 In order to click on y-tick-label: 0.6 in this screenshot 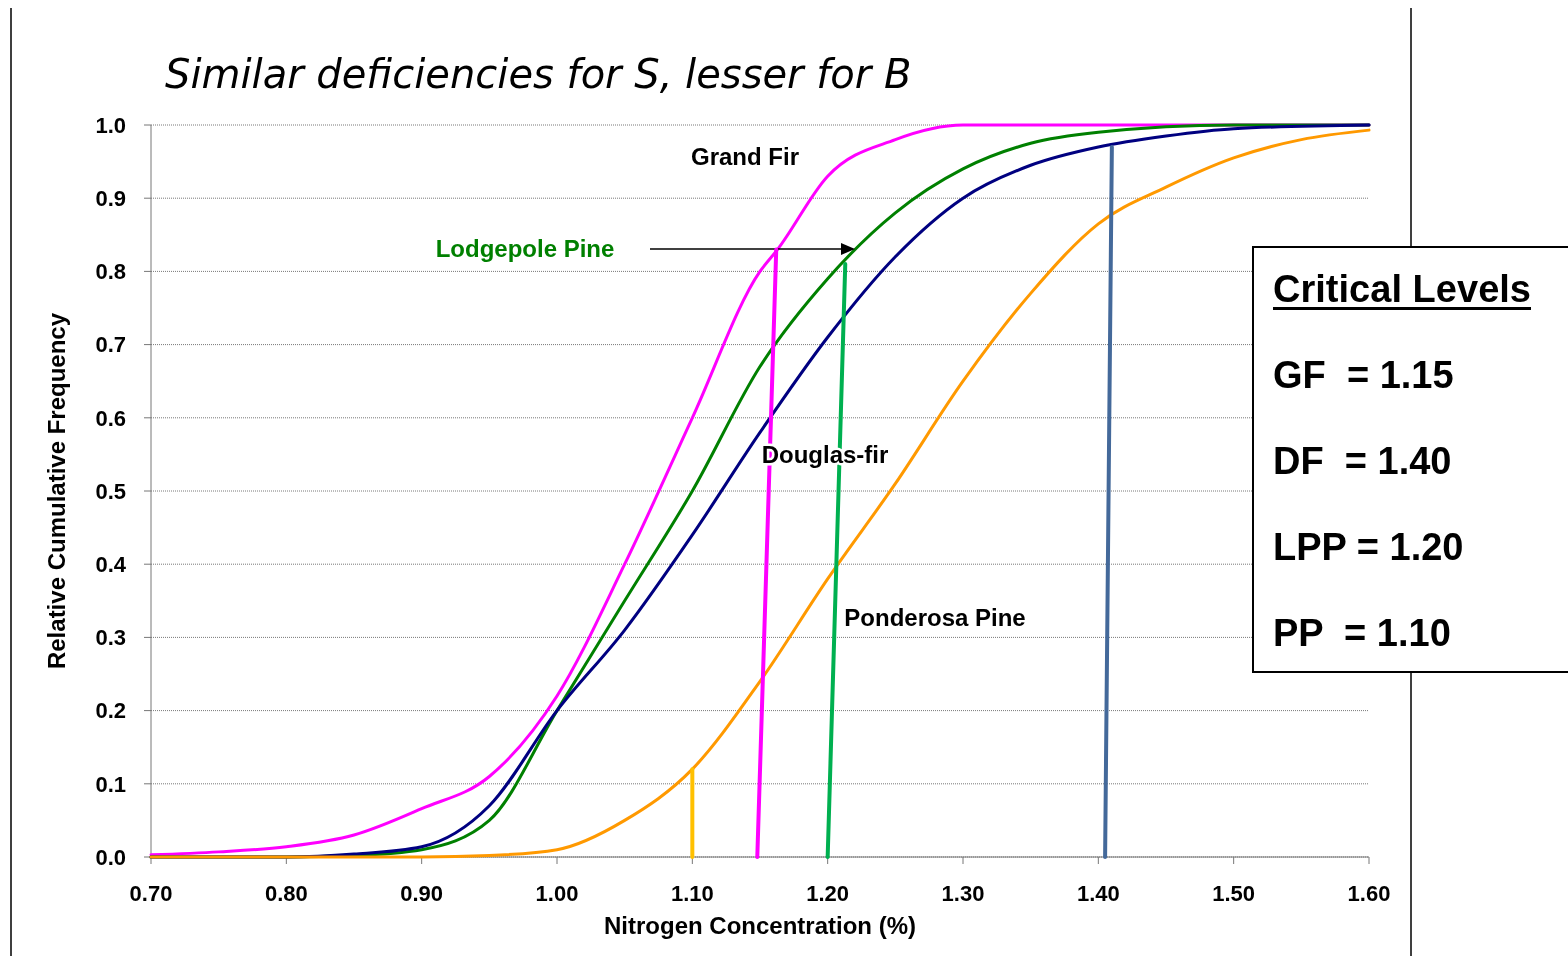, I will do `click(110, 418)`.